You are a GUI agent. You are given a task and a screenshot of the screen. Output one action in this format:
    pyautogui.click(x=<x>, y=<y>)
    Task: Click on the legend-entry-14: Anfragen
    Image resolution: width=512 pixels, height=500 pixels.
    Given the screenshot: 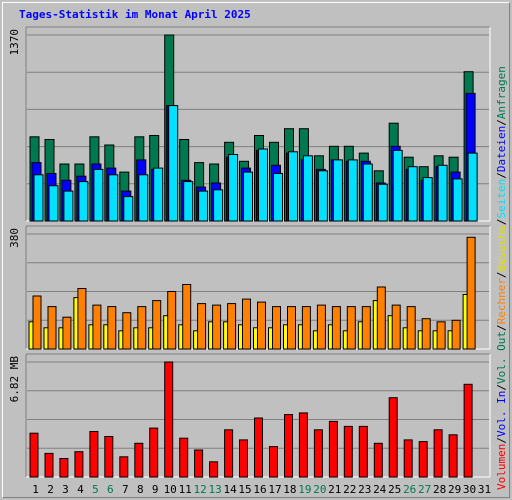 What is the action you would take?
    pyautogui.click(x=501, y=92)
    